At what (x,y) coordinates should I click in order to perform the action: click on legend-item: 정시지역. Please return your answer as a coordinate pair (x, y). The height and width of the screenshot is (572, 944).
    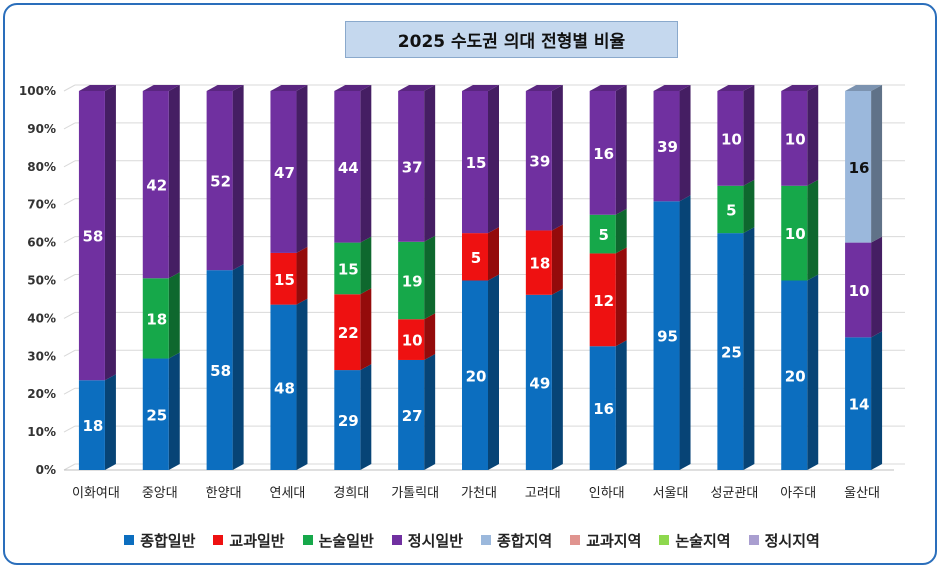
    Looking at the image, I should click on (784, 540).